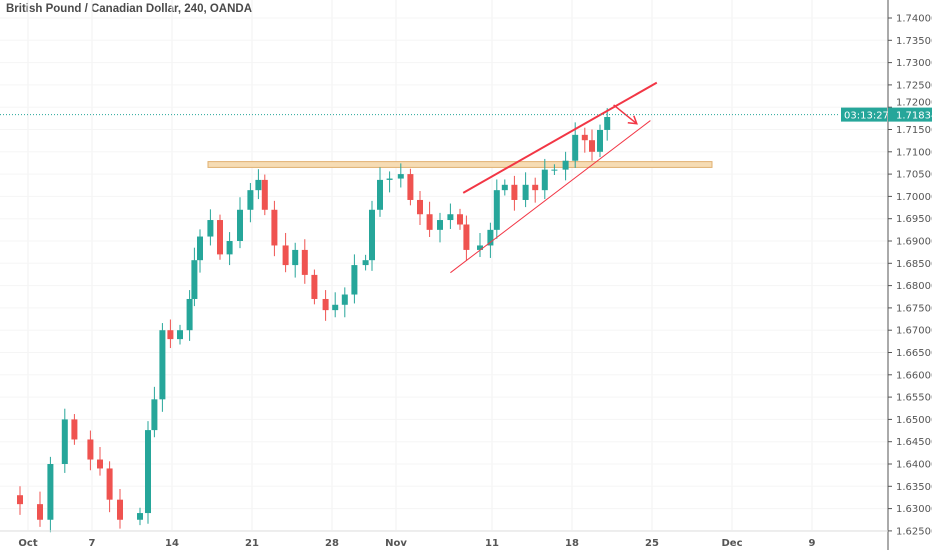 This screenshot has width=932, height=550. I want to click on time-tick-label: Oct, so click(27, 543).